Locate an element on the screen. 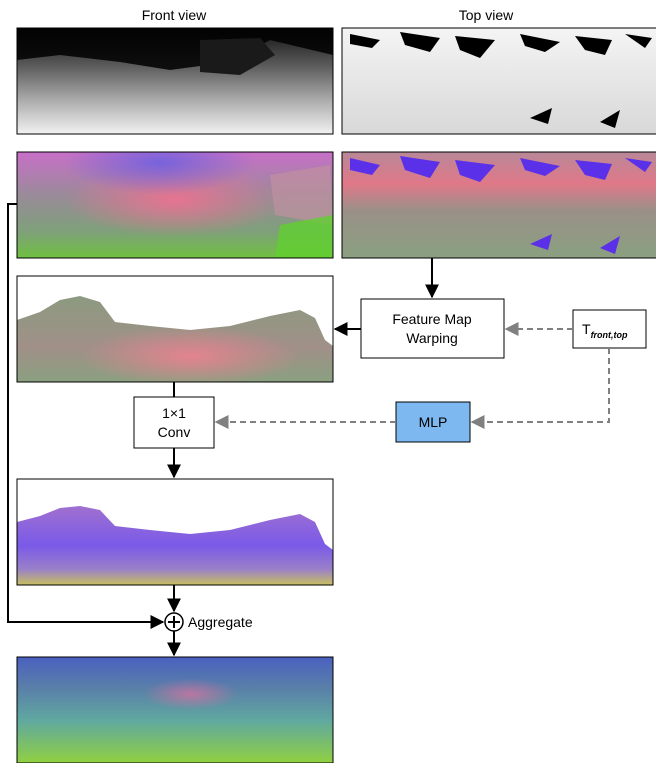 This screenshot has height=763, width=656. top-view-heading: Top view is located at coordinates (486, 15).